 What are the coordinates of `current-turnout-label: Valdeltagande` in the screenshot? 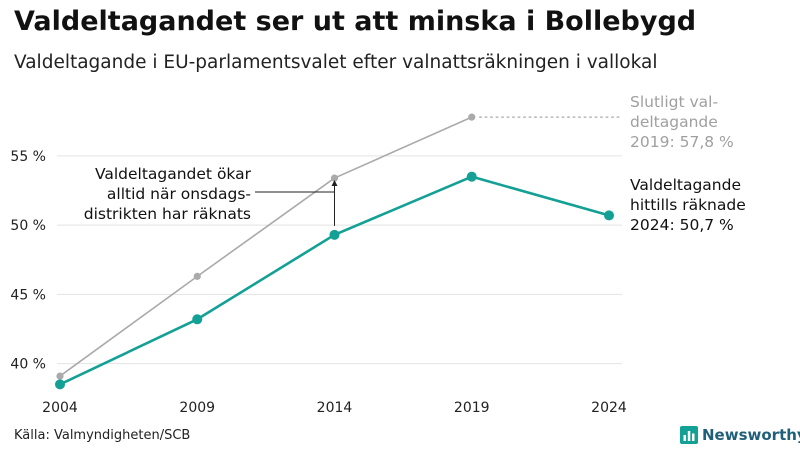 It's located at (685, 185).